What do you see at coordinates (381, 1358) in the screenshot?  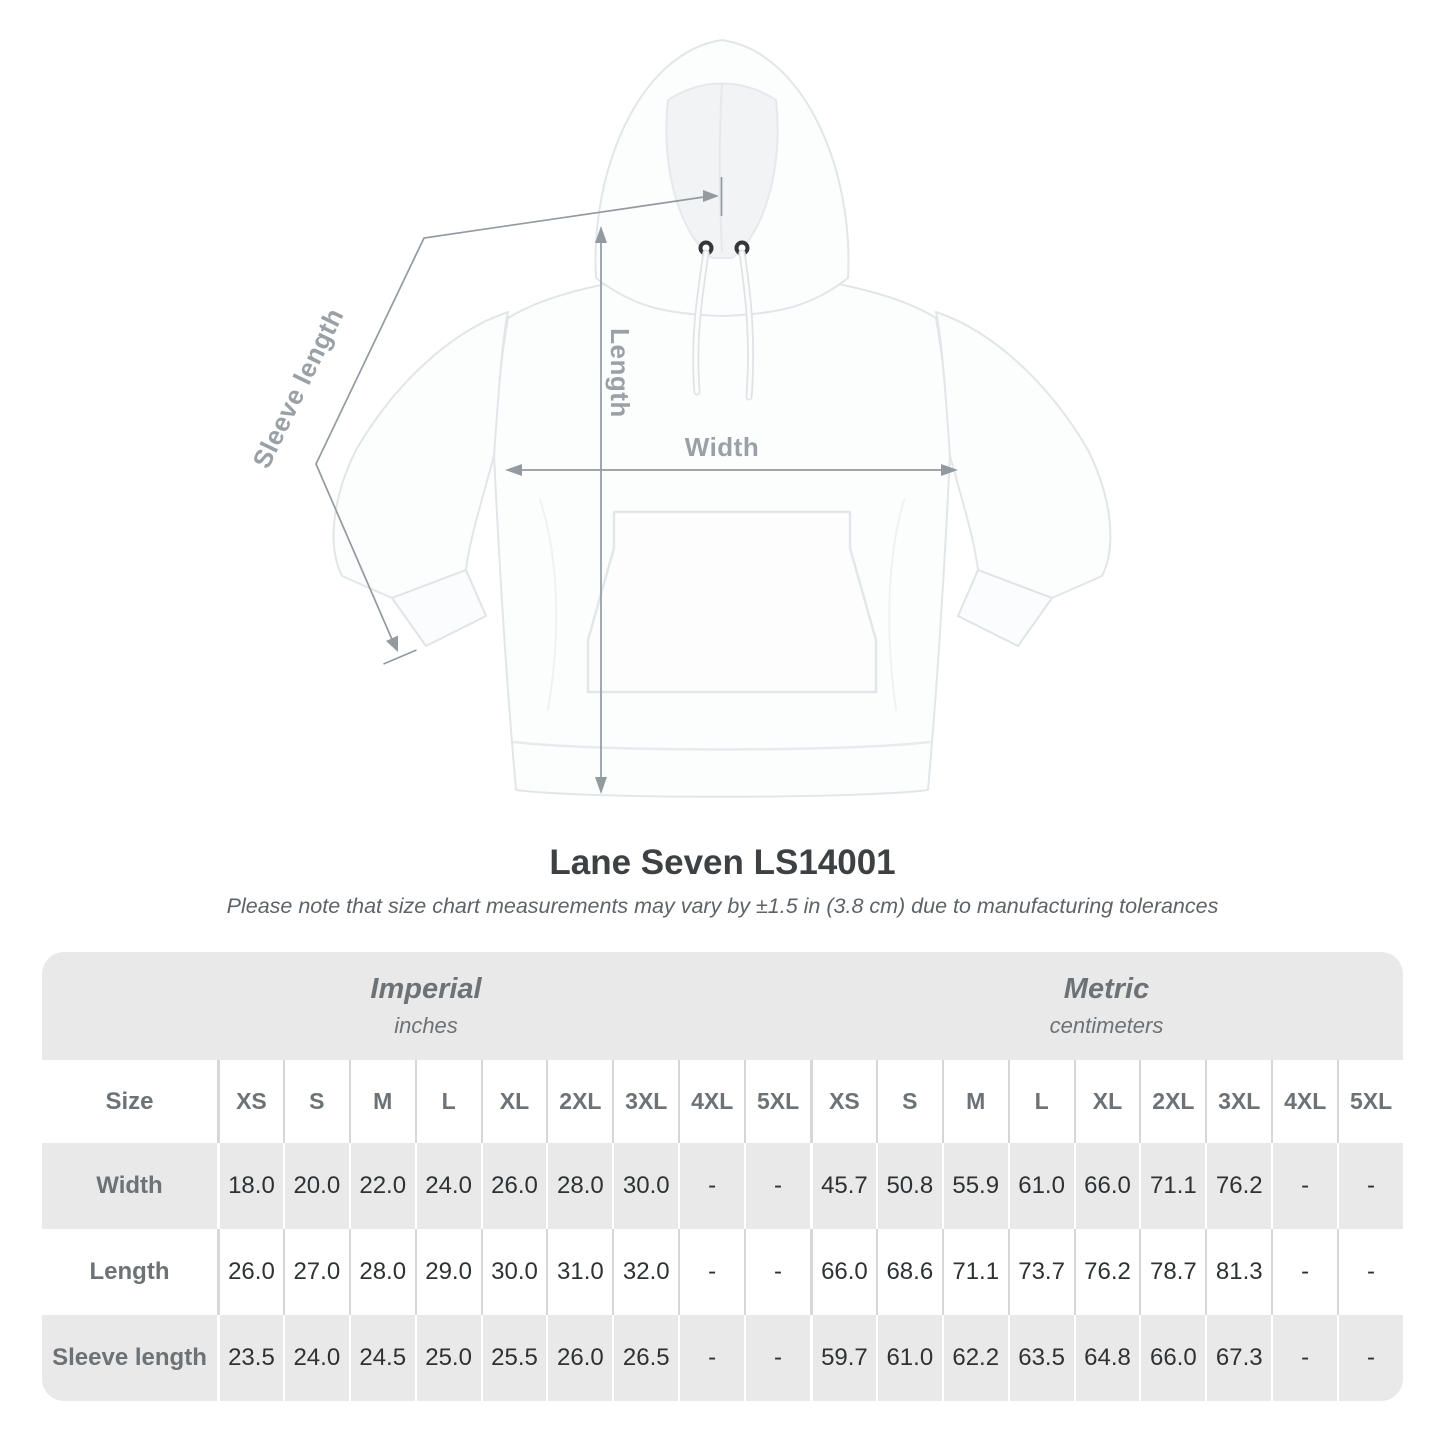 I see `value-cell: 24.5` at bounding box center [381, 1358].